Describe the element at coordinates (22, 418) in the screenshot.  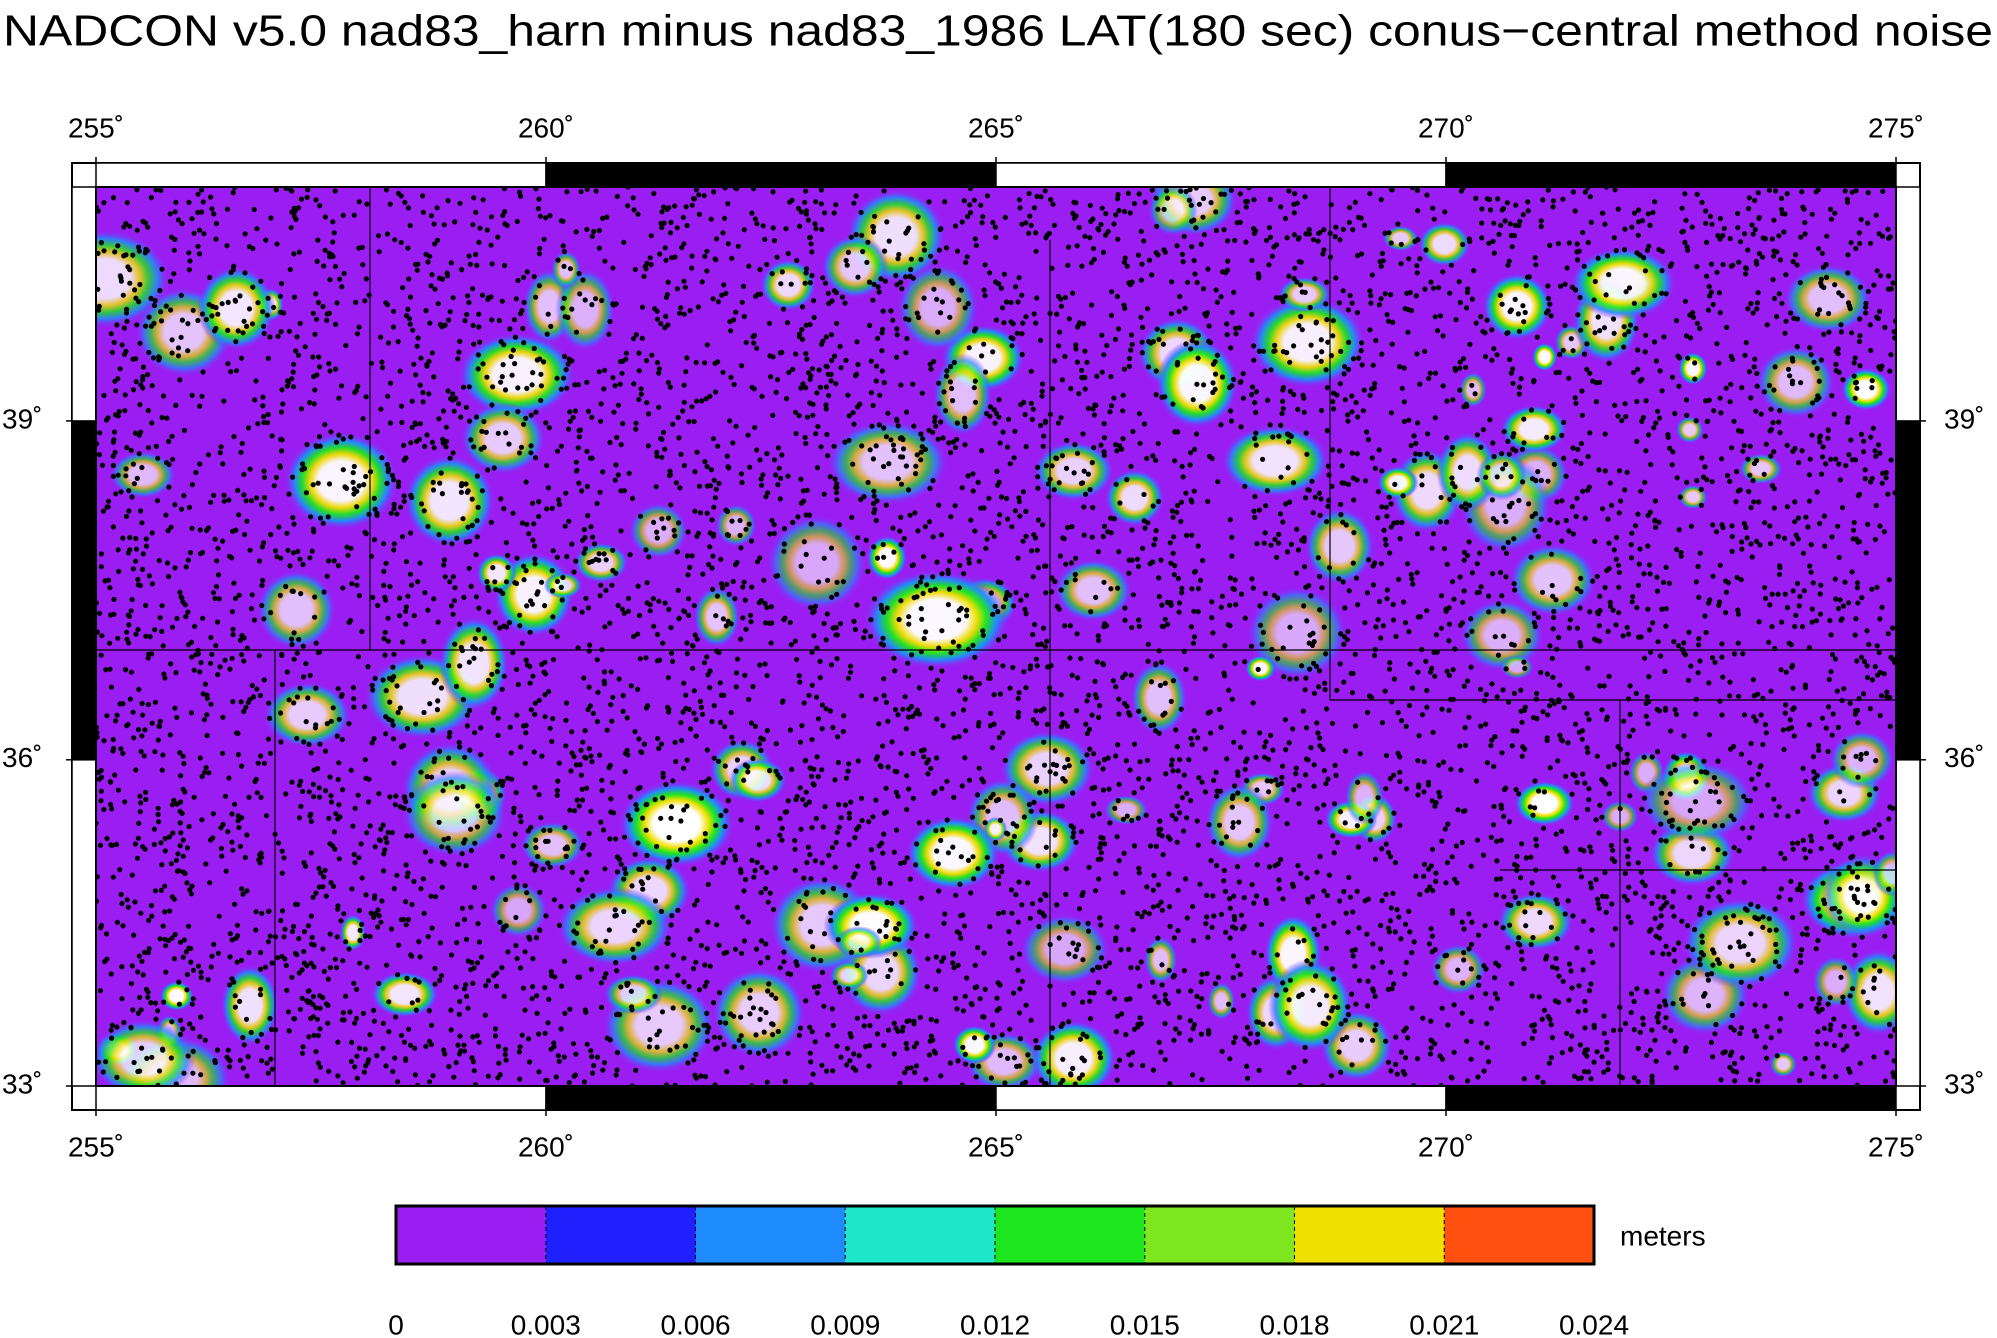
I see `y-tick-label: 39˚` at that location.